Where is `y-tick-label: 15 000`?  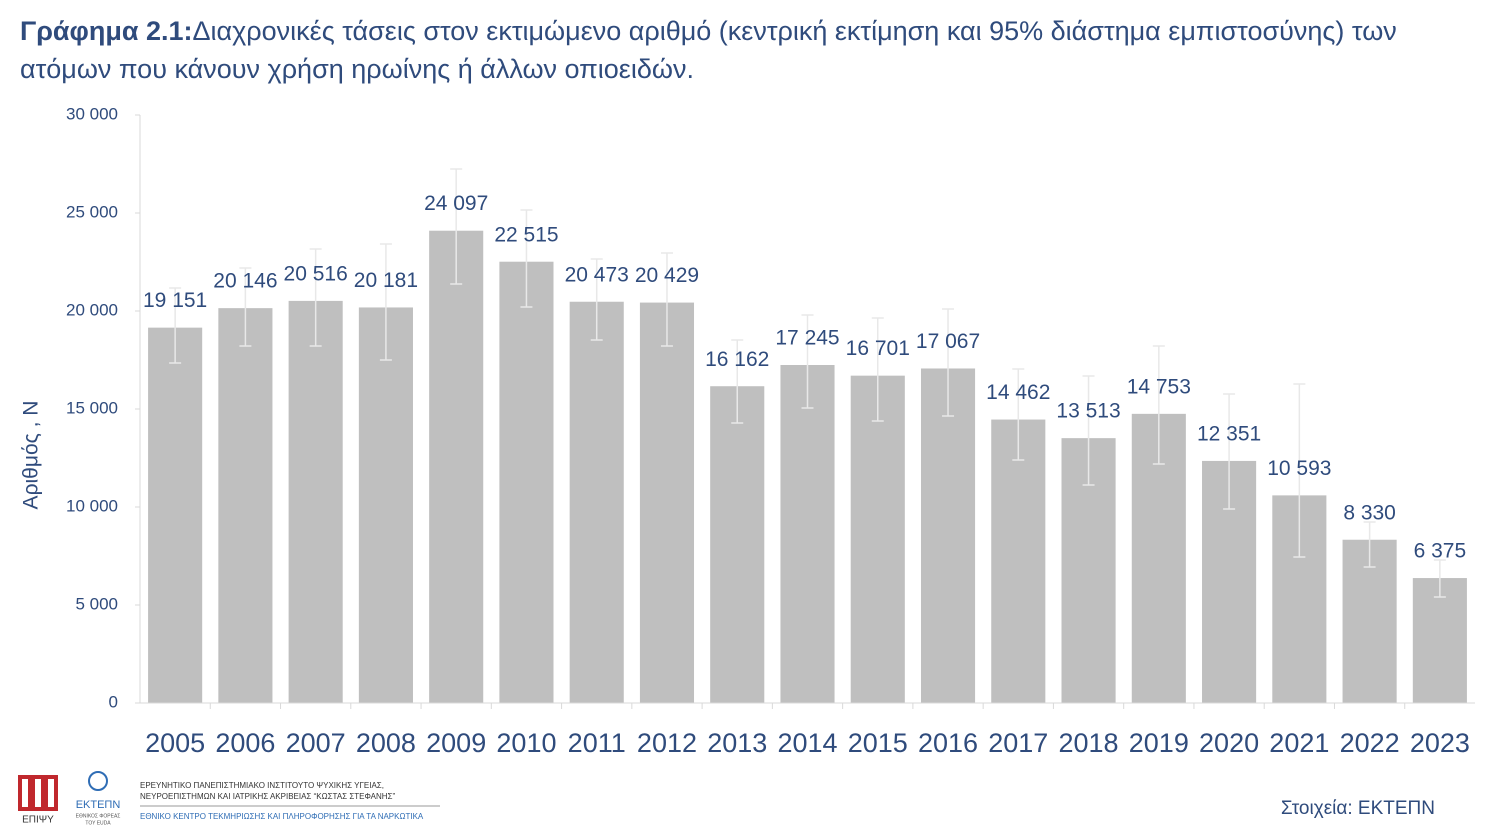 y-tick-label: 15 000 is located at coordinates (92, 407).